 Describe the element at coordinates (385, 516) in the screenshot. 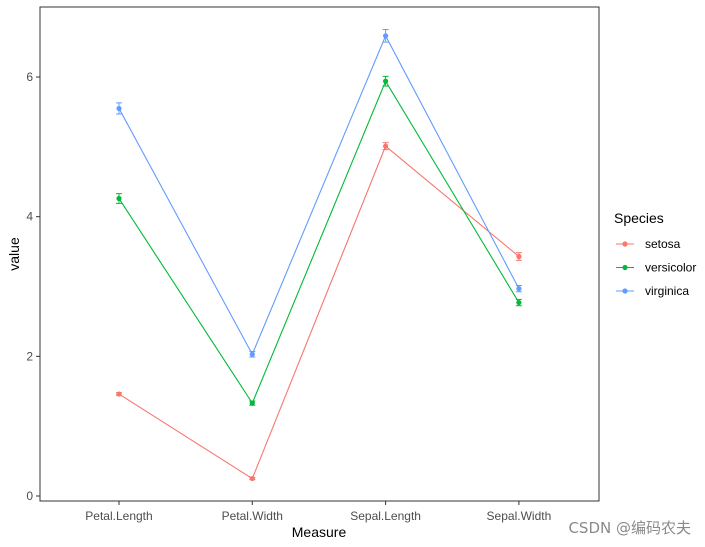

I see `x-tick-label: Sepal.Length` at that location.